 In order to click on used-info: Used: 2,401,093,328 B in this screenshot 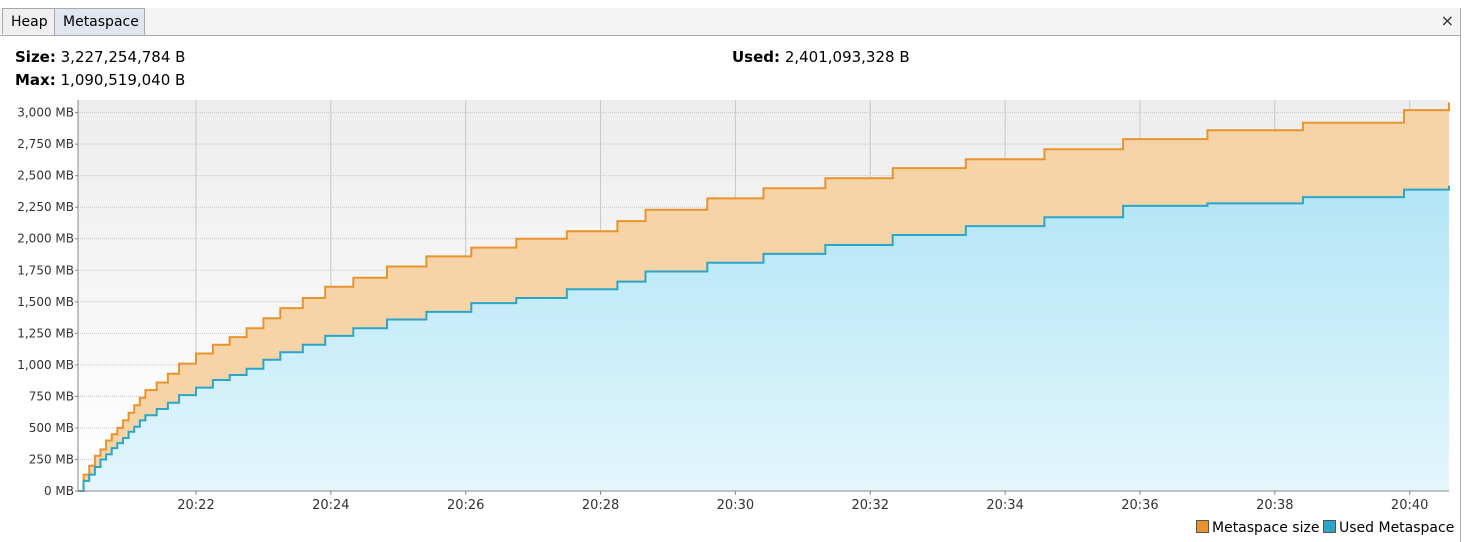, I will do `click(821, 57)`.